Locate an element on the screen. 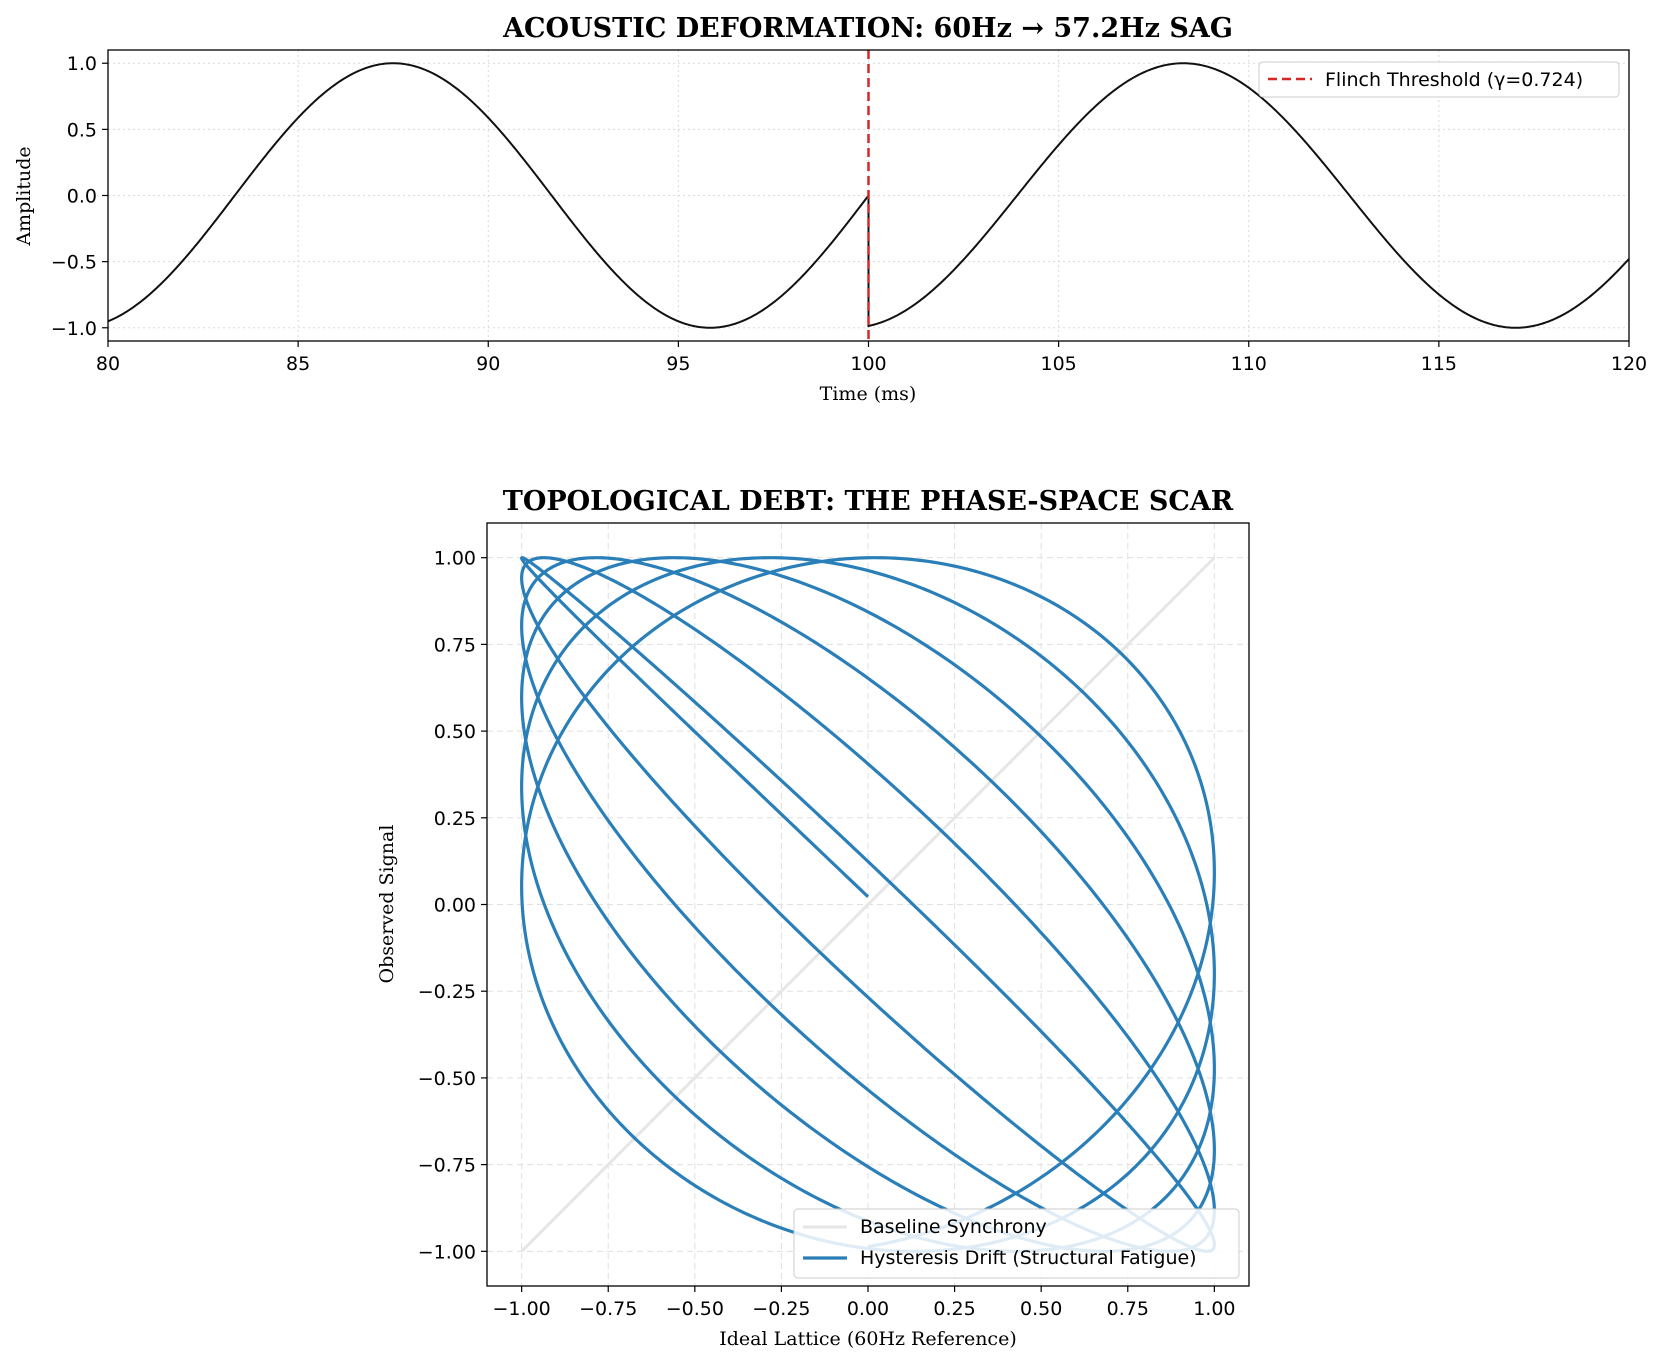 The width and height of the screenshot is (1661, 1362). y-tick-label: 0.50 is located at coordinates (455, 732).